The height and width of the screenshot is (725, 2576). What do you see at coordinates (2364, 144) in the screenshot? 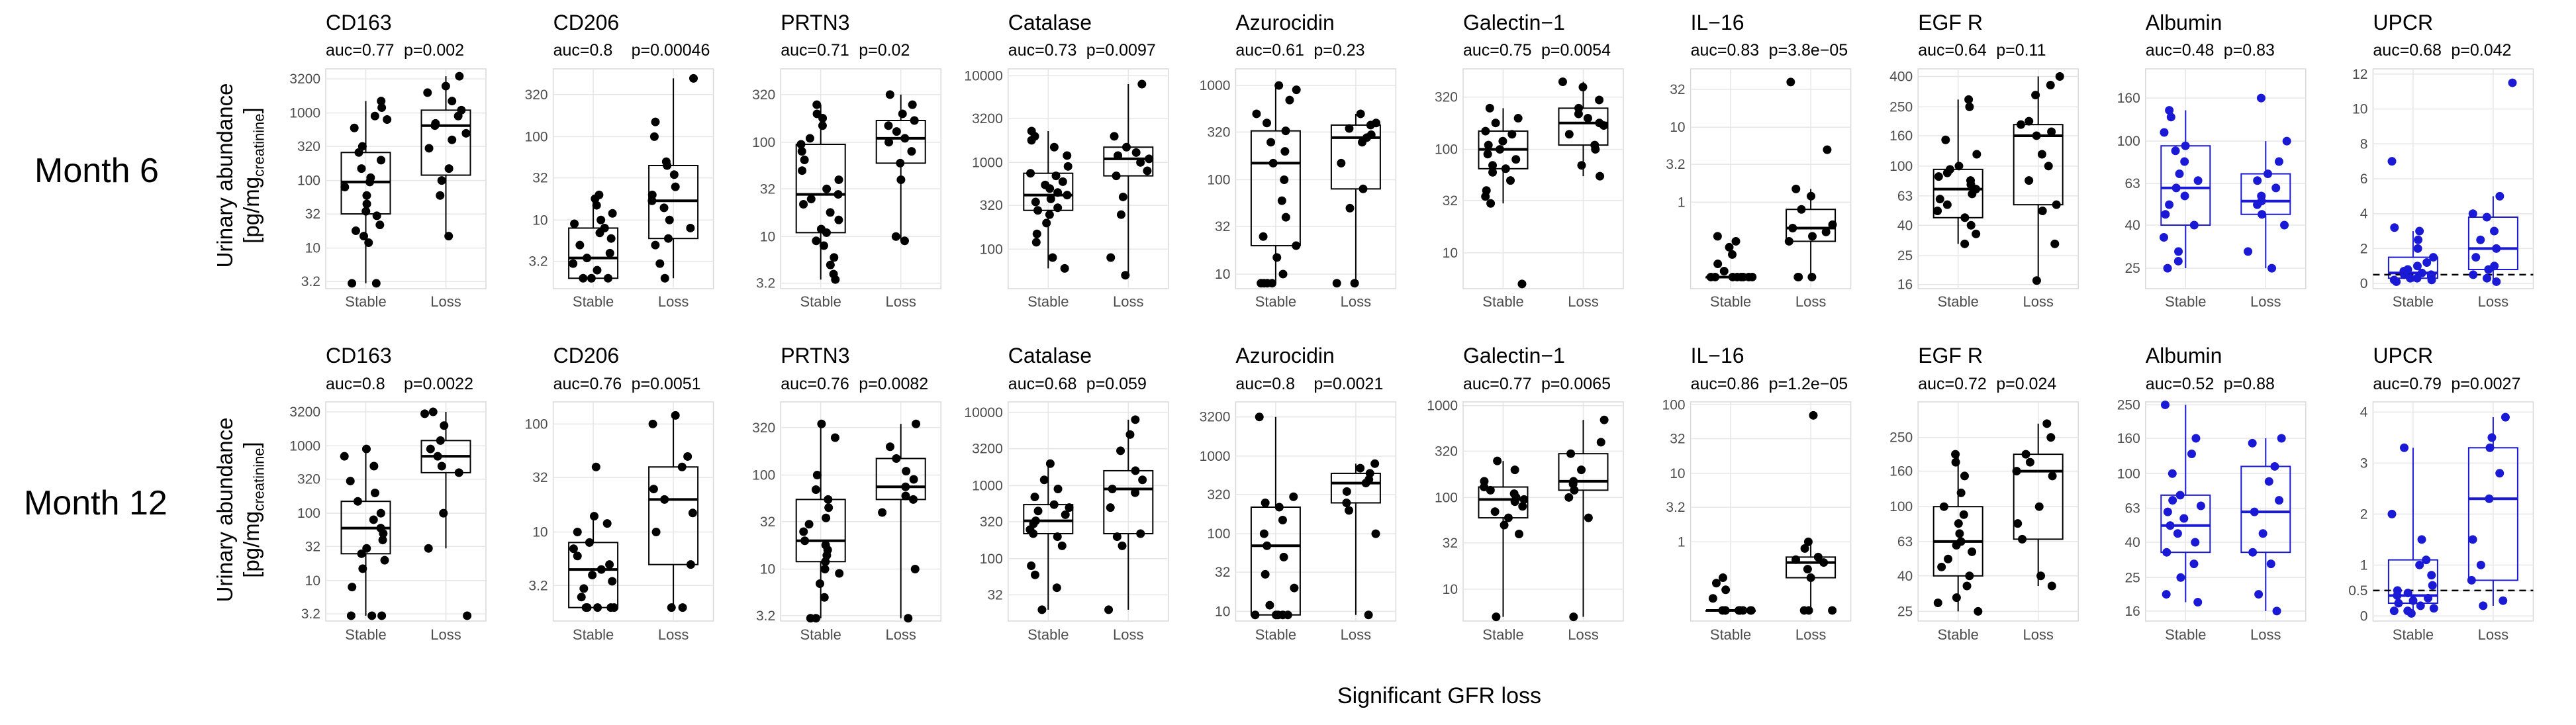
I see `y-tick-label: 8` at bounding box center [2364, 144].